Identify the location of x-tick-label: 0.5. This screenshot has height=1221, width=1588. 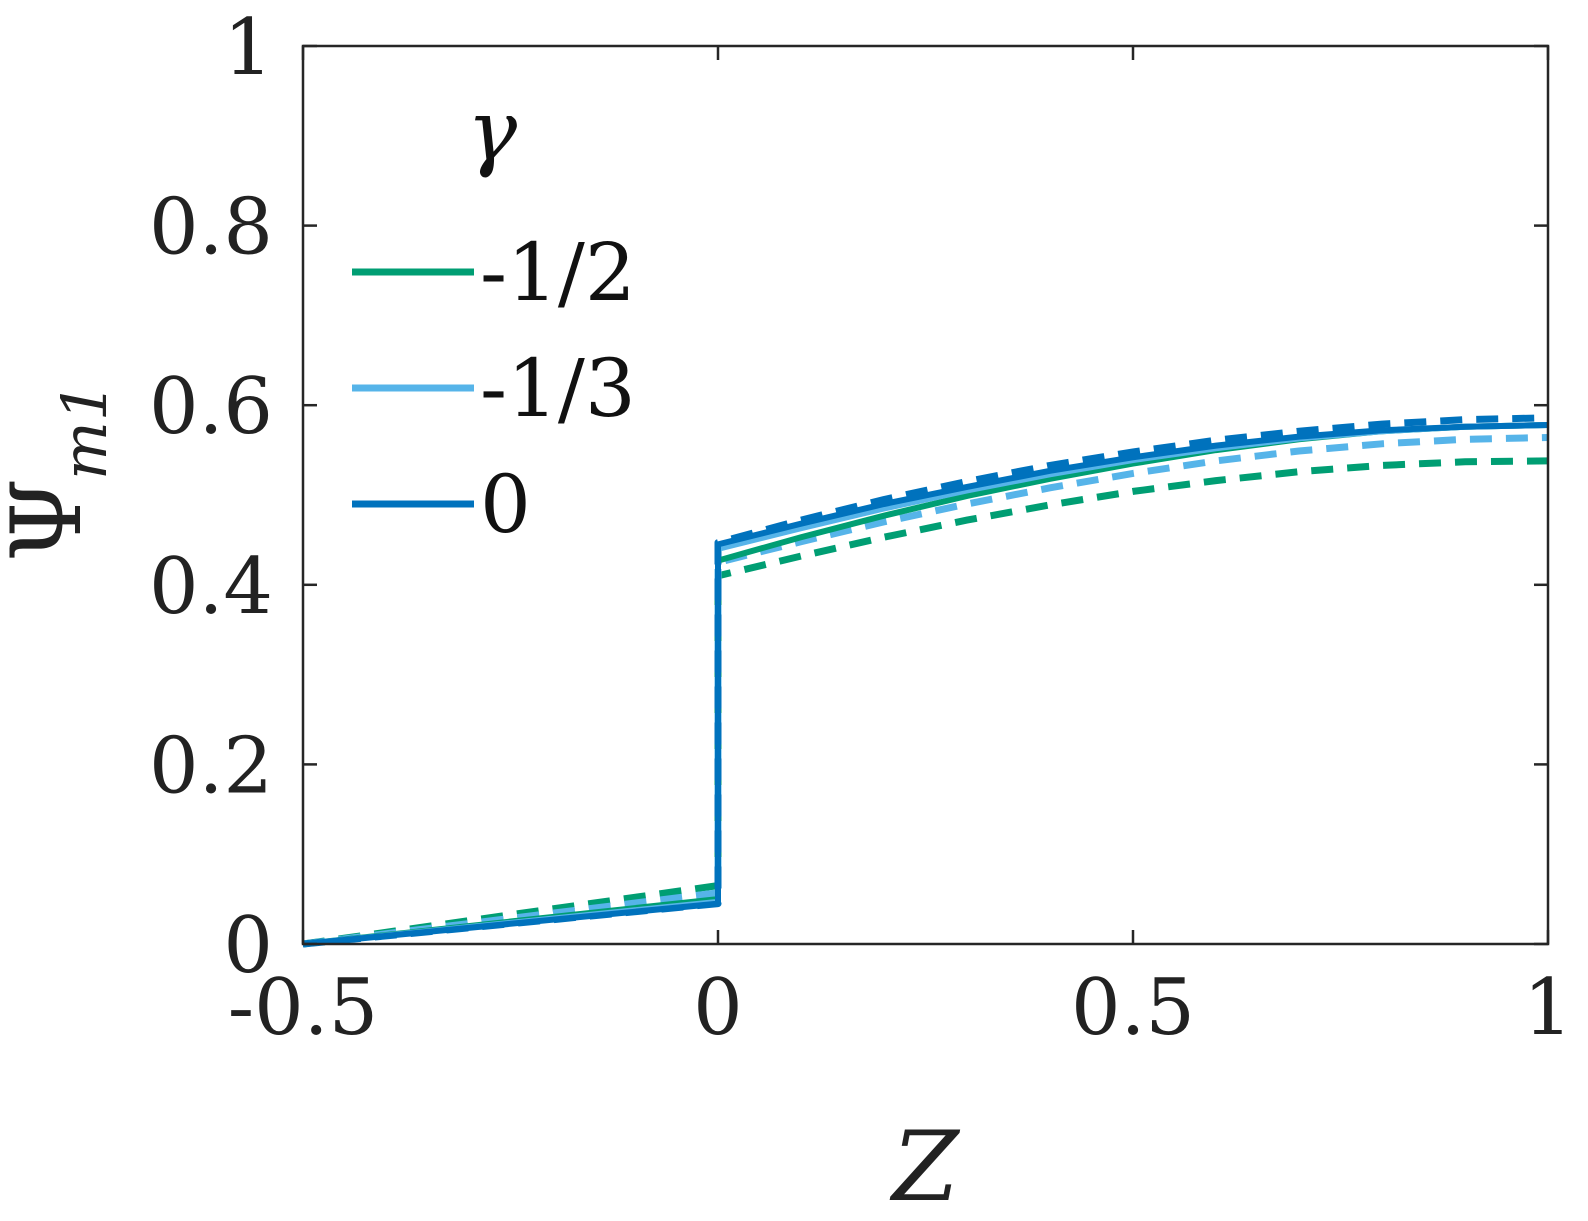
(1133, 1008).